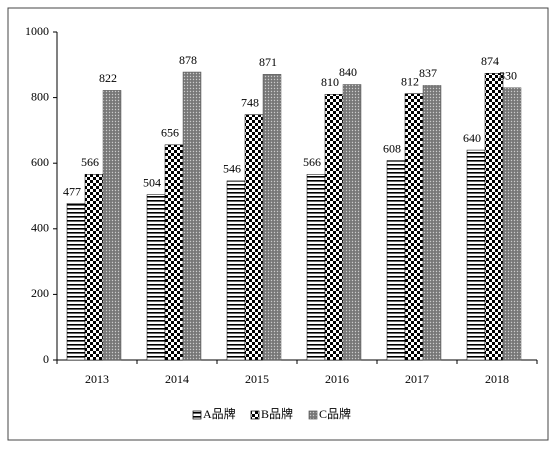 This screenshot has width=560, height=454. Describe the element at coordinates (428, 73) in the screenshot. I see `data-label: 837` at that location.